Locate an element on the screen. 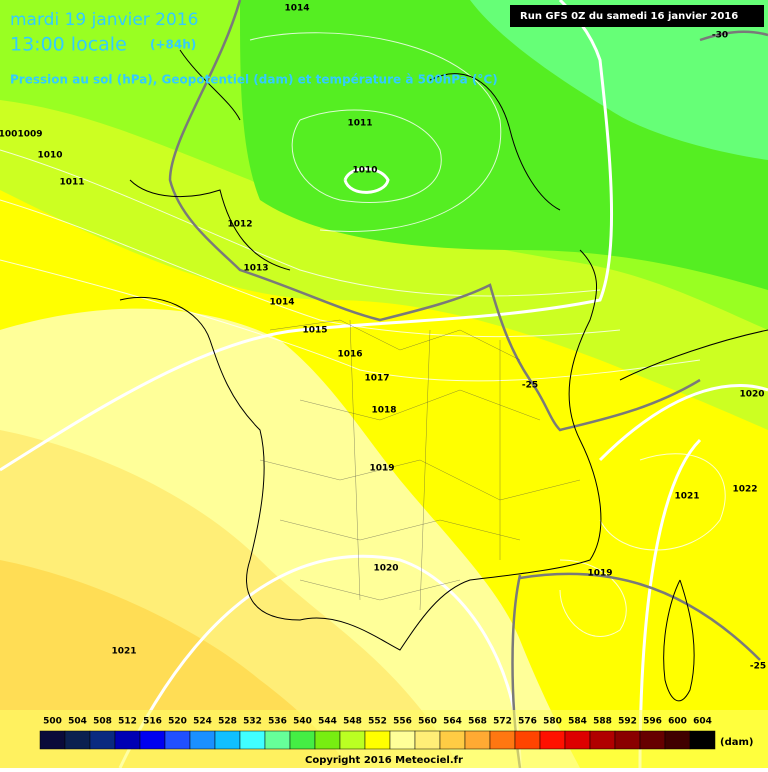 The width and height of the screenshot is (768, 772). legend-label: 568 is located at coordinates (477, 722).